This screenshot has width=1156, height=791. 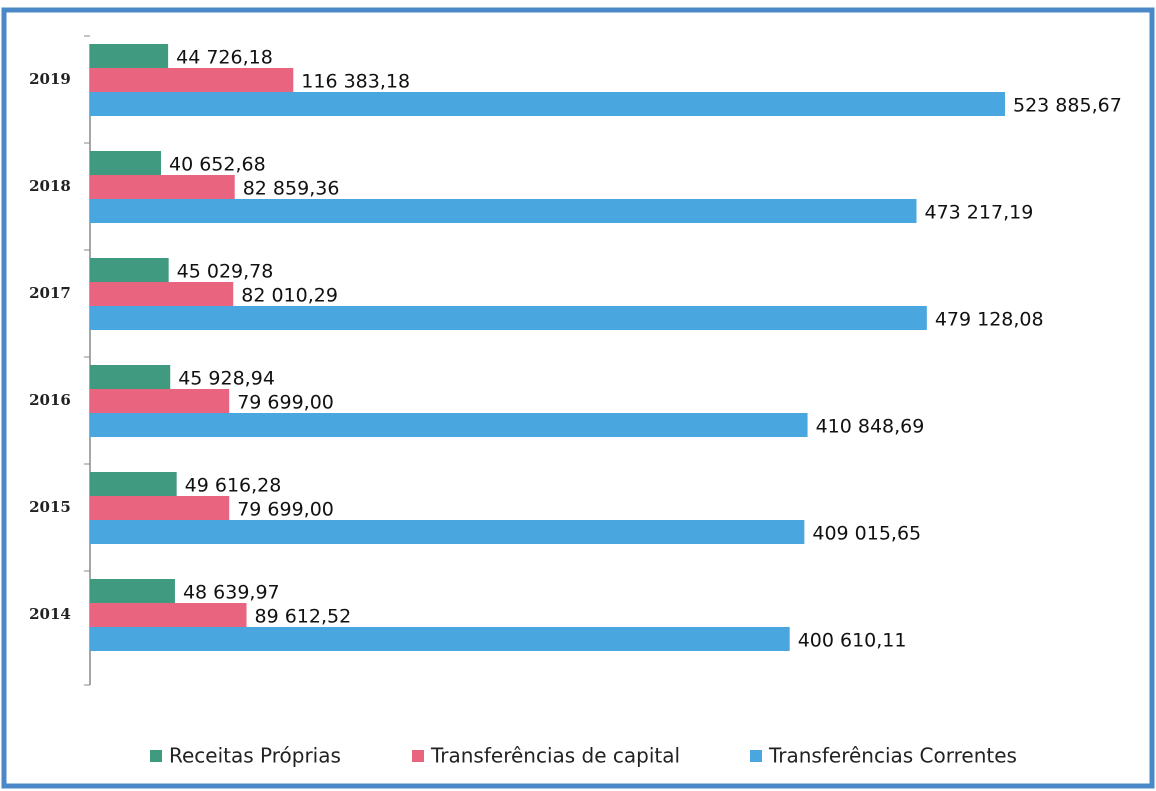 I want to click on y-tick-label: 2018, so click(x=50, y=186).